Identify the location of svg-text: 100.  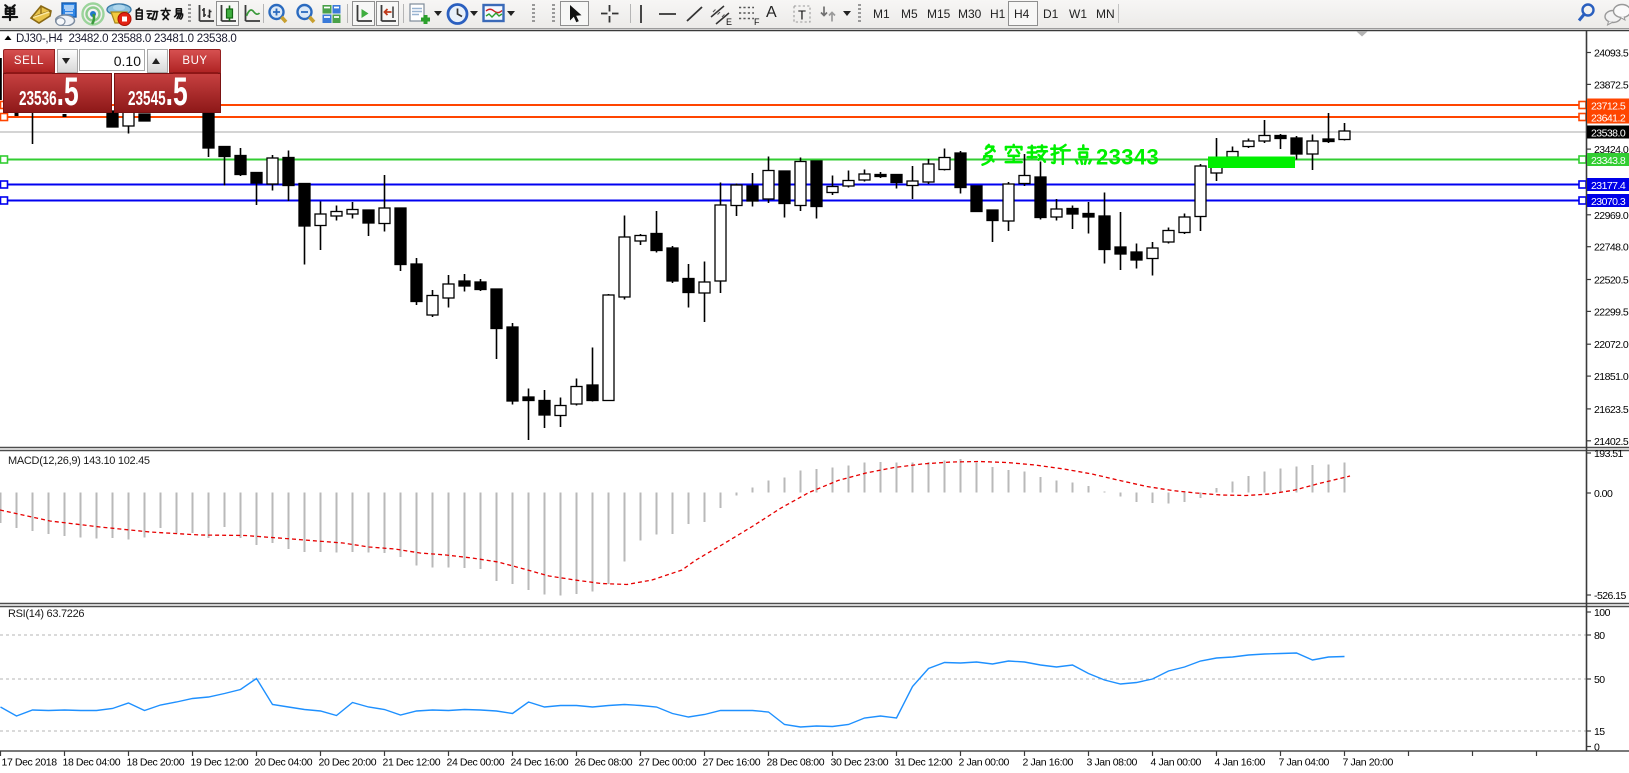
(1602, 613).